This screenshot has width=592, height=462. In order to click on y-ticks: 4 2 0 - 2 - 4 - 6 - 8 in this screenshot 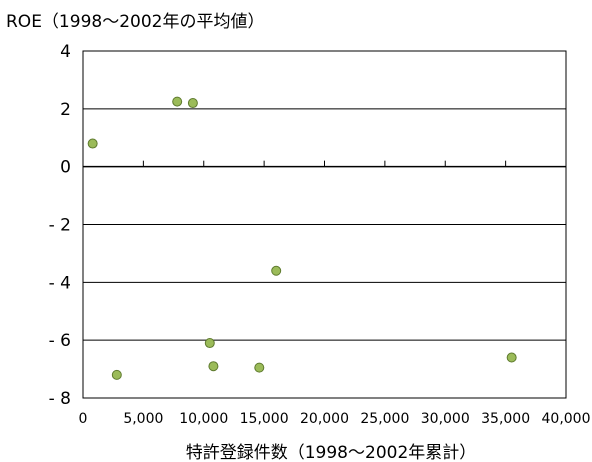, I will do `click(60, 225)`.